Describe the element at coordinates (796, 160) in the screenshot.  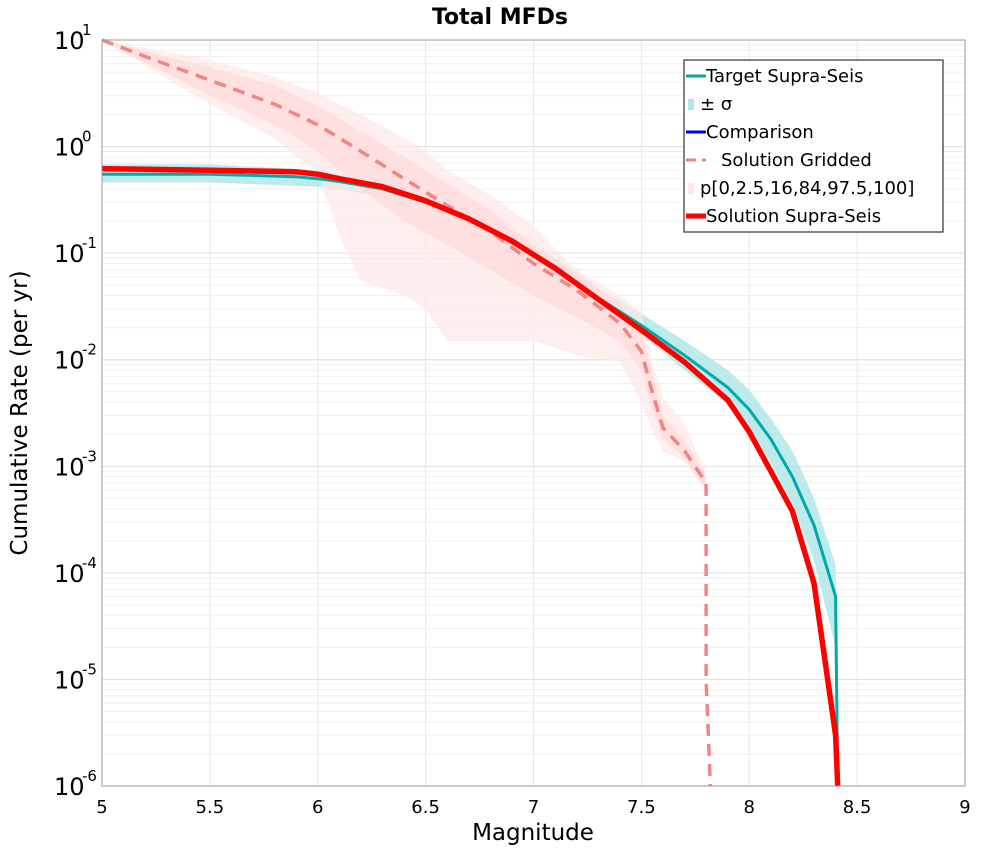
I see `legend-label: Solution Gridded` at that location.